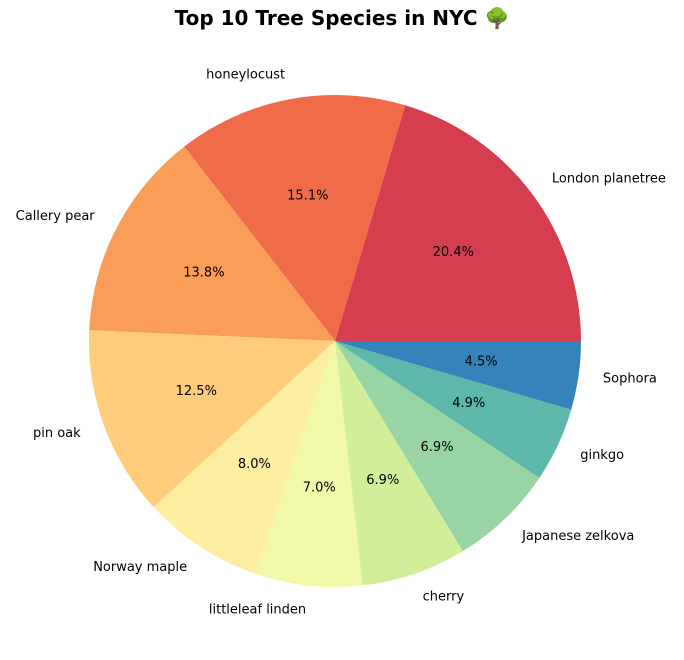 The image size is (684, 660). What do you see at coordinates (319, 487) in the screenshot?
I see `percent-label-littleleaf-linden: 7.0%` at bounding box center [319, 487].